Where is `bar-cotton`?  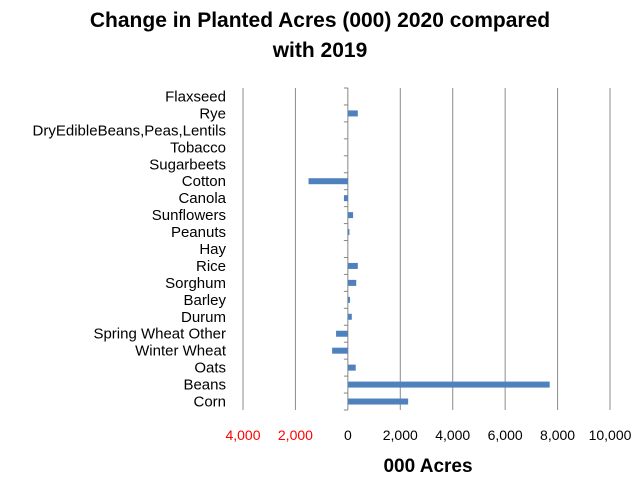
bar-cotton is located at coordinates (328, 181).